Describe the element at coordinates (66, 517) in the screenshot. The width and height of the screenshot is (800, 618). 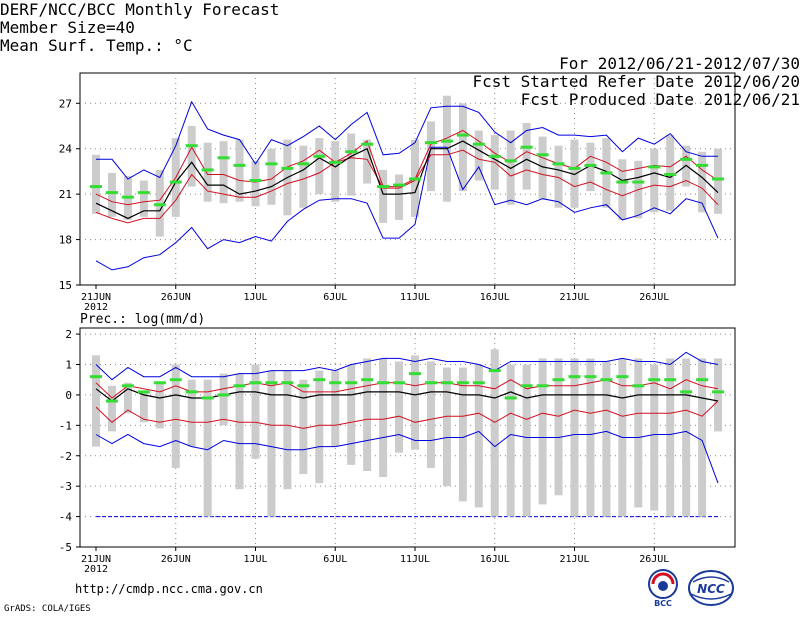
I see `y-tick-label: -4` at that location.